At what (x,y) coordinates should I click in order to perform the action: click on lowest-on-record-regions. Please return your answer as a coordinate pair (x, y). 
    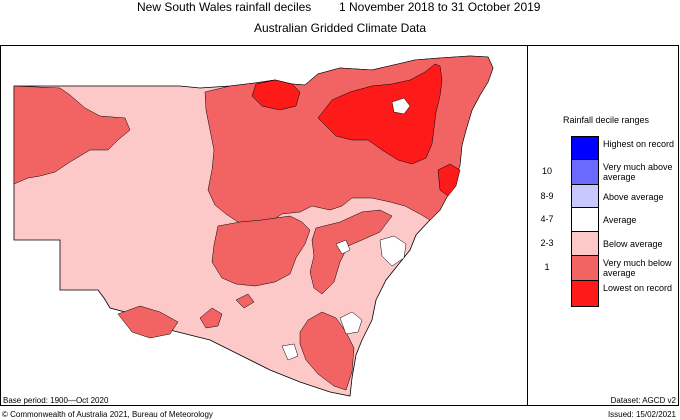
    Looking at the image, I should click on (356, 130).